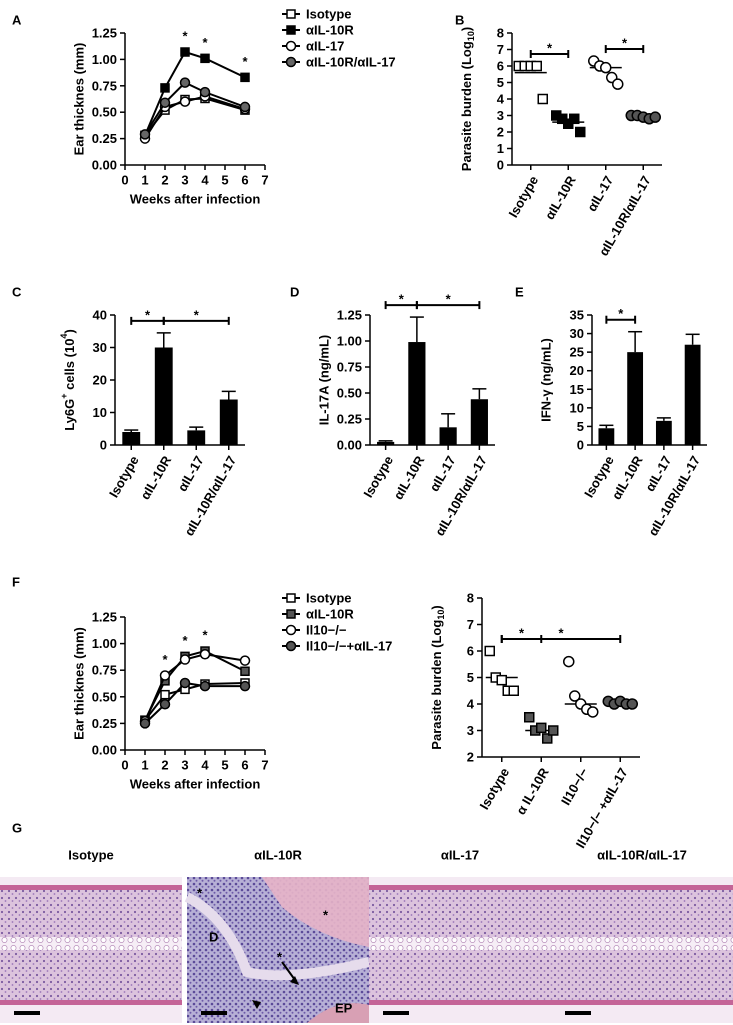 This screenshot has width=733, height=1025. Describe the element at coordinates (104, 112) in the screenshot. I see `y-tick-label: 0.50` at that location.